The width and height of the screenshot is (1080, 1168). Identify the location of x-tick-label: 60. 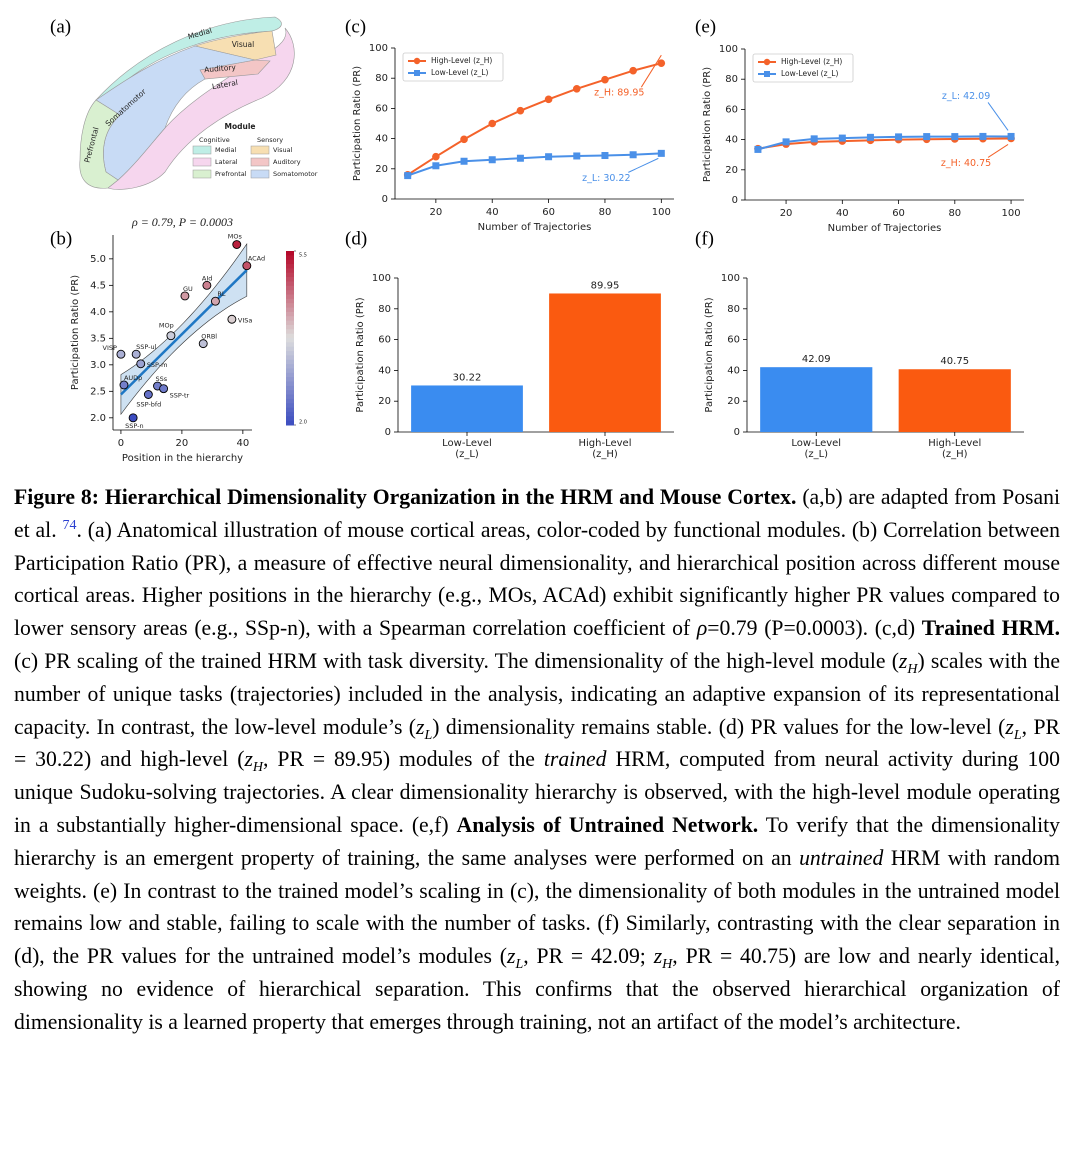
(548, 212).